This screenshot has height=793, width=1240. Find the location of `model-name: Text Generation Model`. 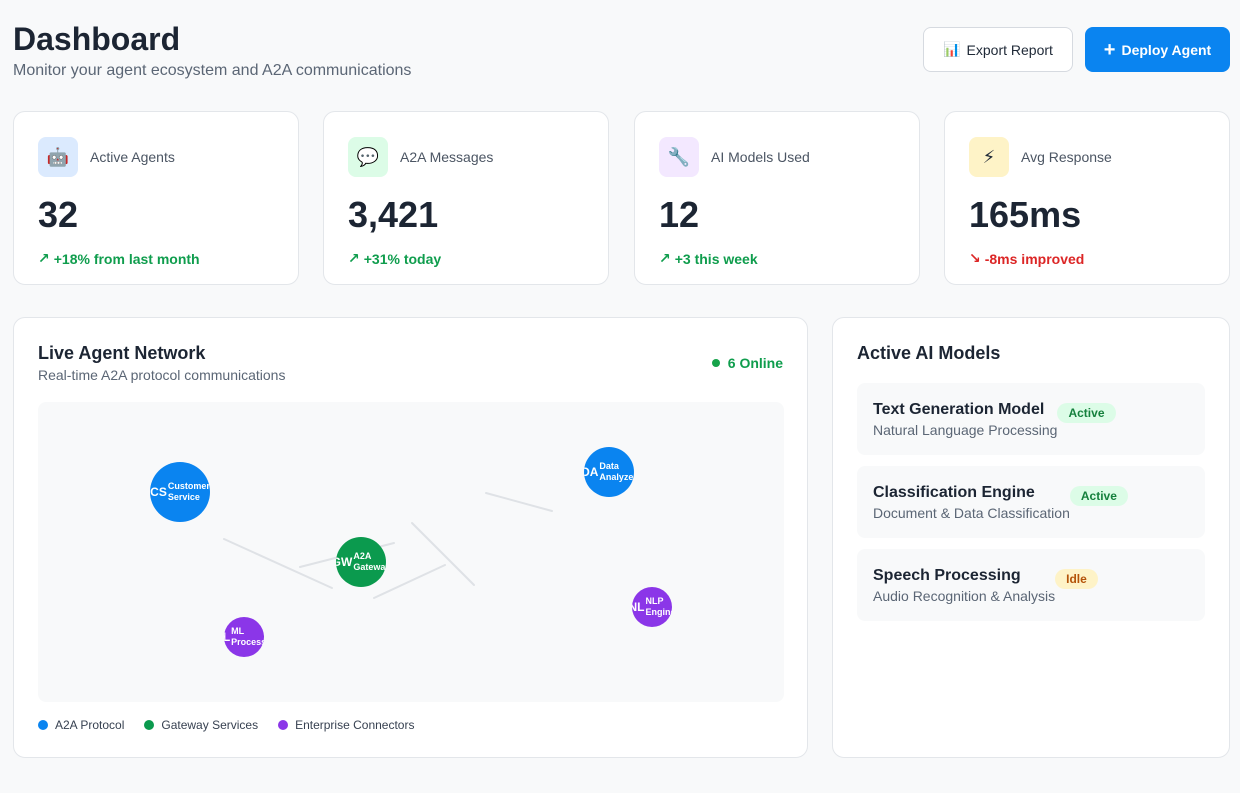

model-name: Text Generation Model is located at coordinates (959, 409).